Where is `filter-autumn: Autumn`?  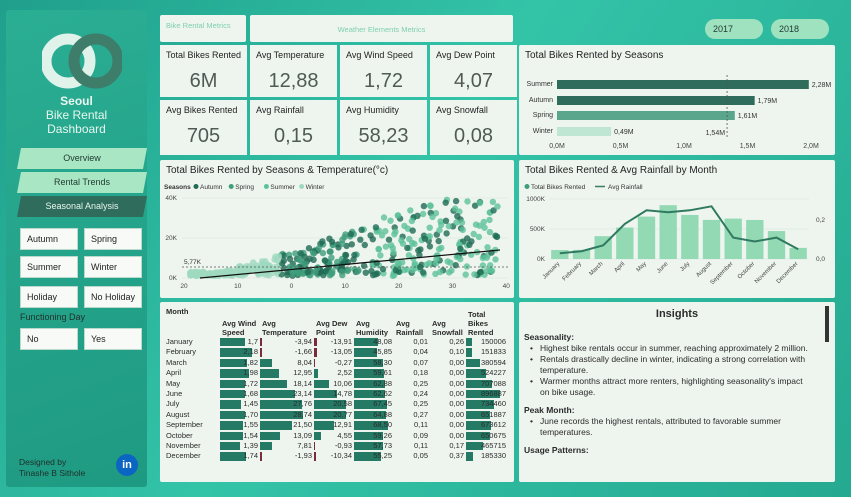 filter-autumn: Autumn is located at coordinates (49, 239).